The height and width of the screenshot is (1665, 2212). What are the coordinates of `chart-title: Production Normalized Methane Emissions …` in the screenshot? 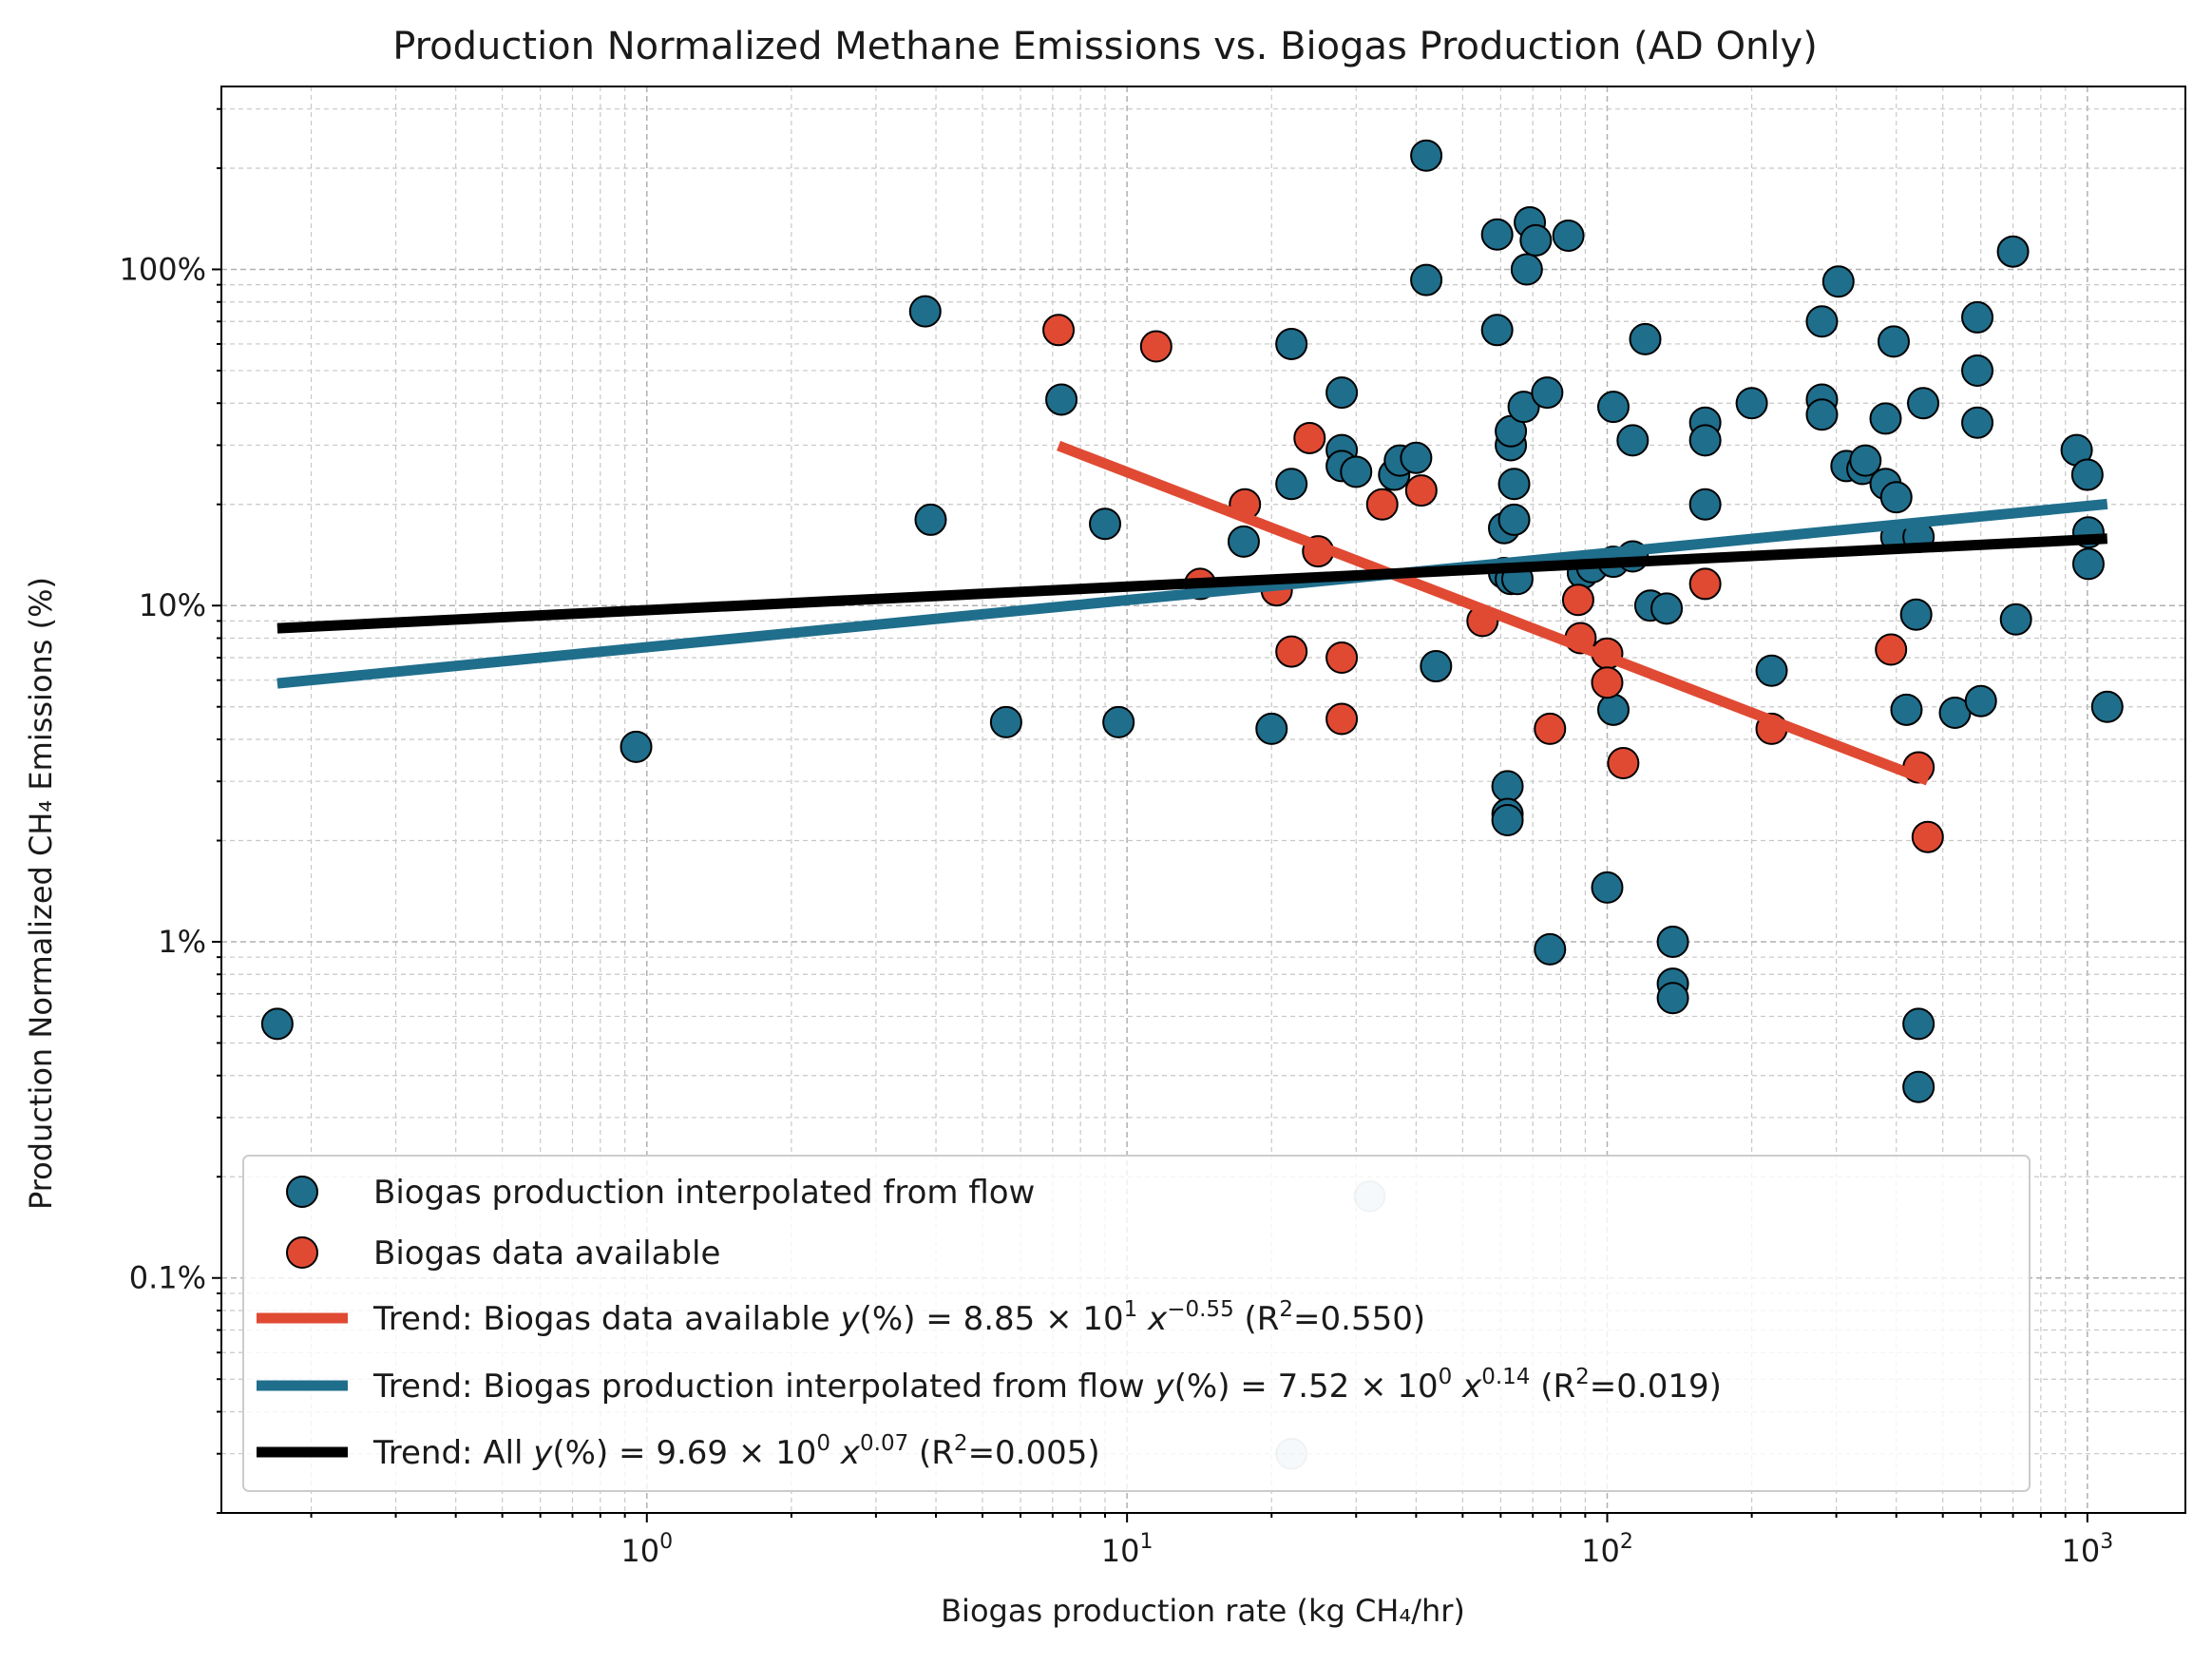 It's located at (1105, 46).